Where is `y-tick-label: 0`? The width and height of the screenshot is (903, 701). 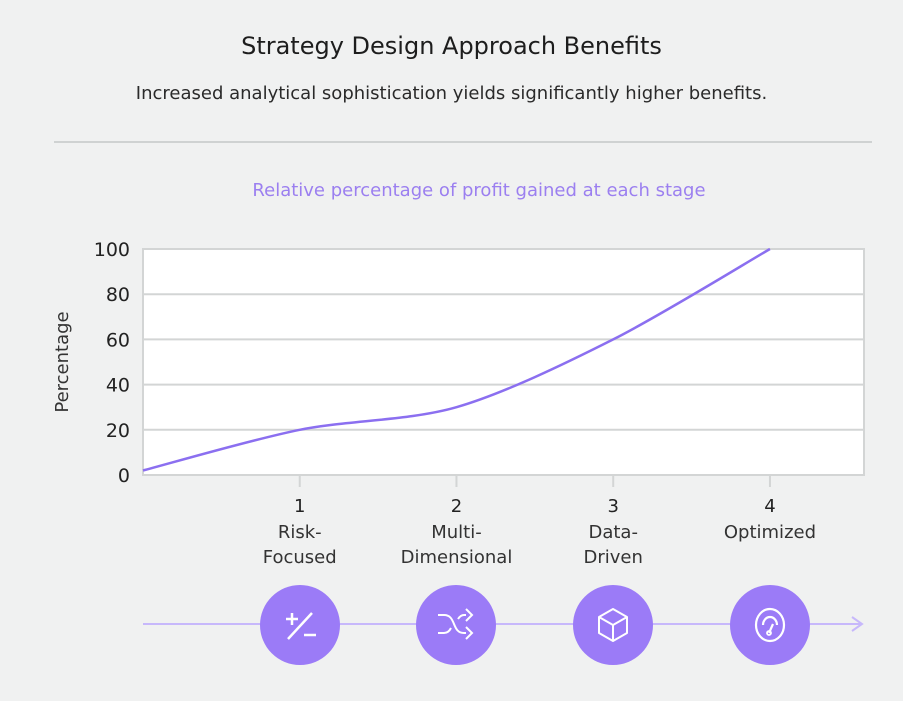 y-tick-label: 0 is located at coordinates (124, 476).